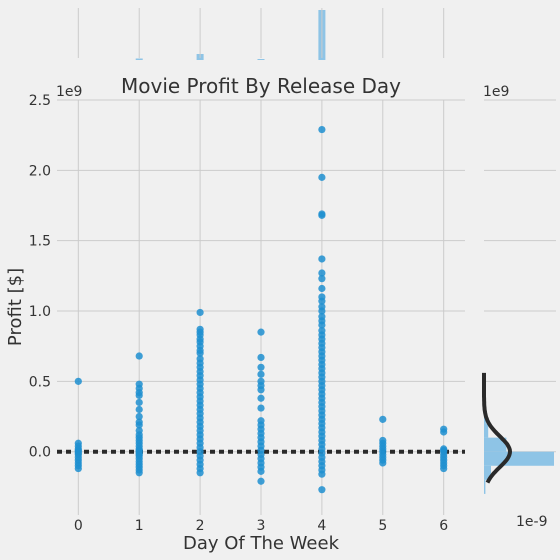 The height and width of the screenshot is (560, 560). I want to click on x-tick-label: 2, so click(200, 526).